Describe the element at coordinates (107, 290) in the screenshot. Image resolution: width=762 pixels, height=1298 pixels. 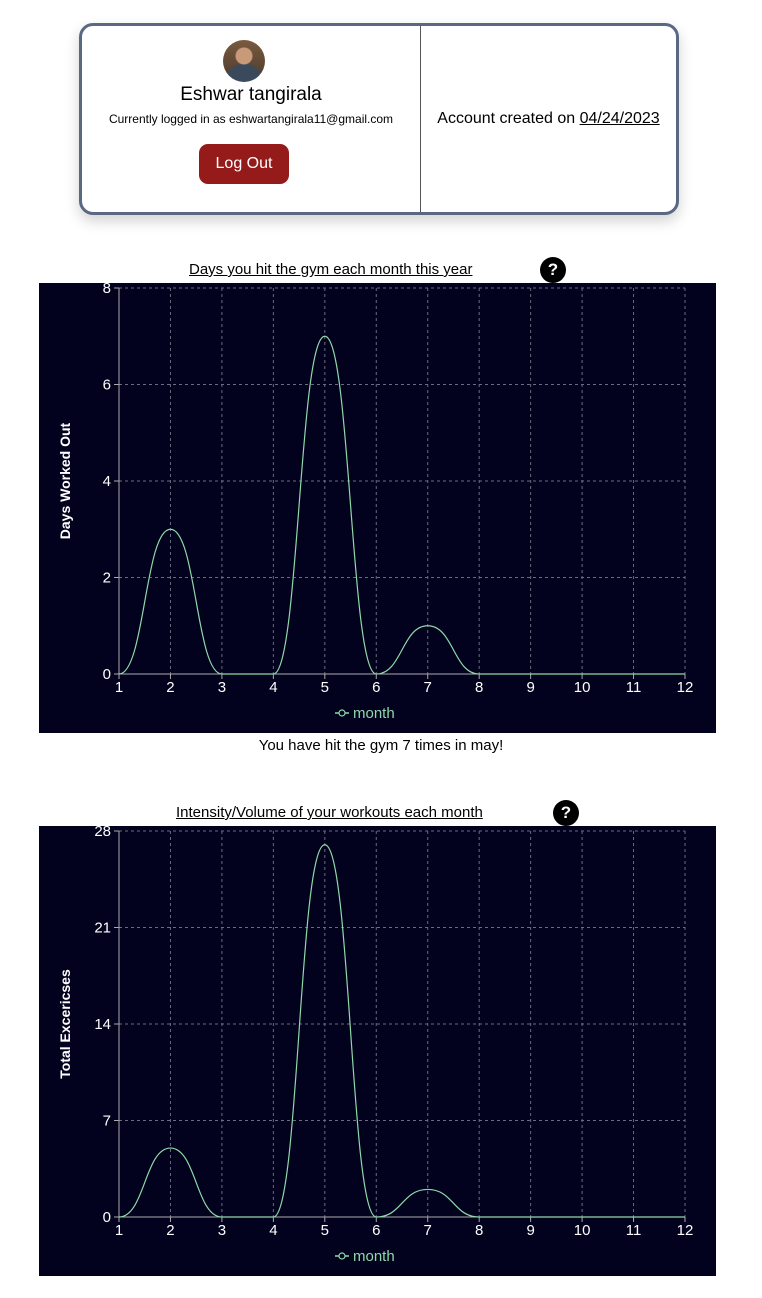
I see `y-tick-label: 8` at that location.